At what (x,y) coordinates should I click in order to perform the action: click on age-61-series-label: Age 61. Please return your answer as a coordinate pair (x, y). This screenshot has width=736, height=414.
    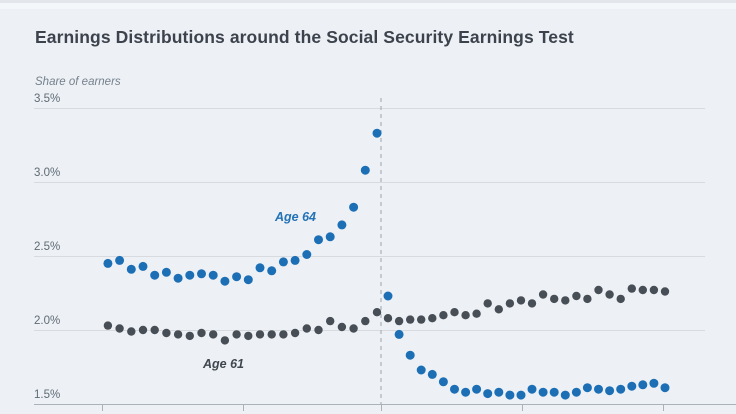
    Looking at the image, I should click on (223, 364).